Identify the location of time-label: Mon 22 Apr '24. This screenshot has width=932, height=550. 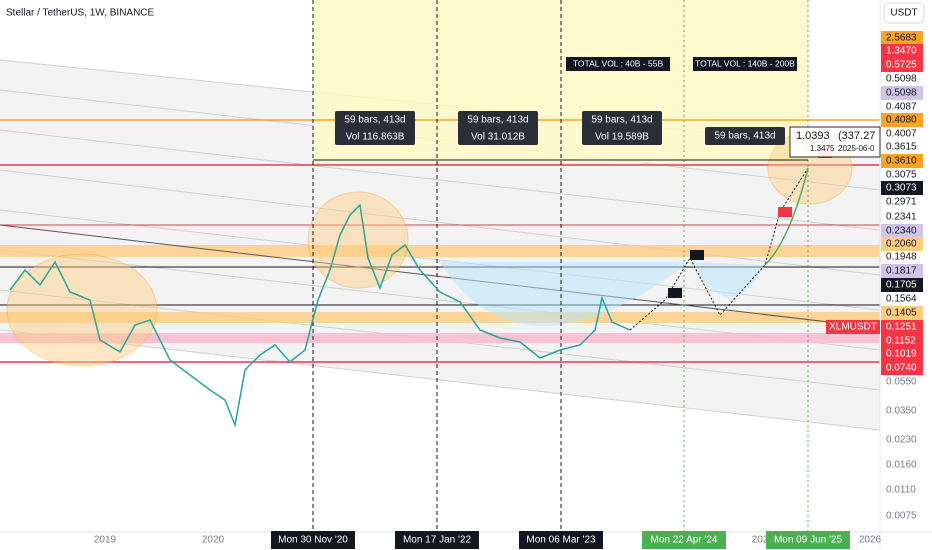
(684, 540).